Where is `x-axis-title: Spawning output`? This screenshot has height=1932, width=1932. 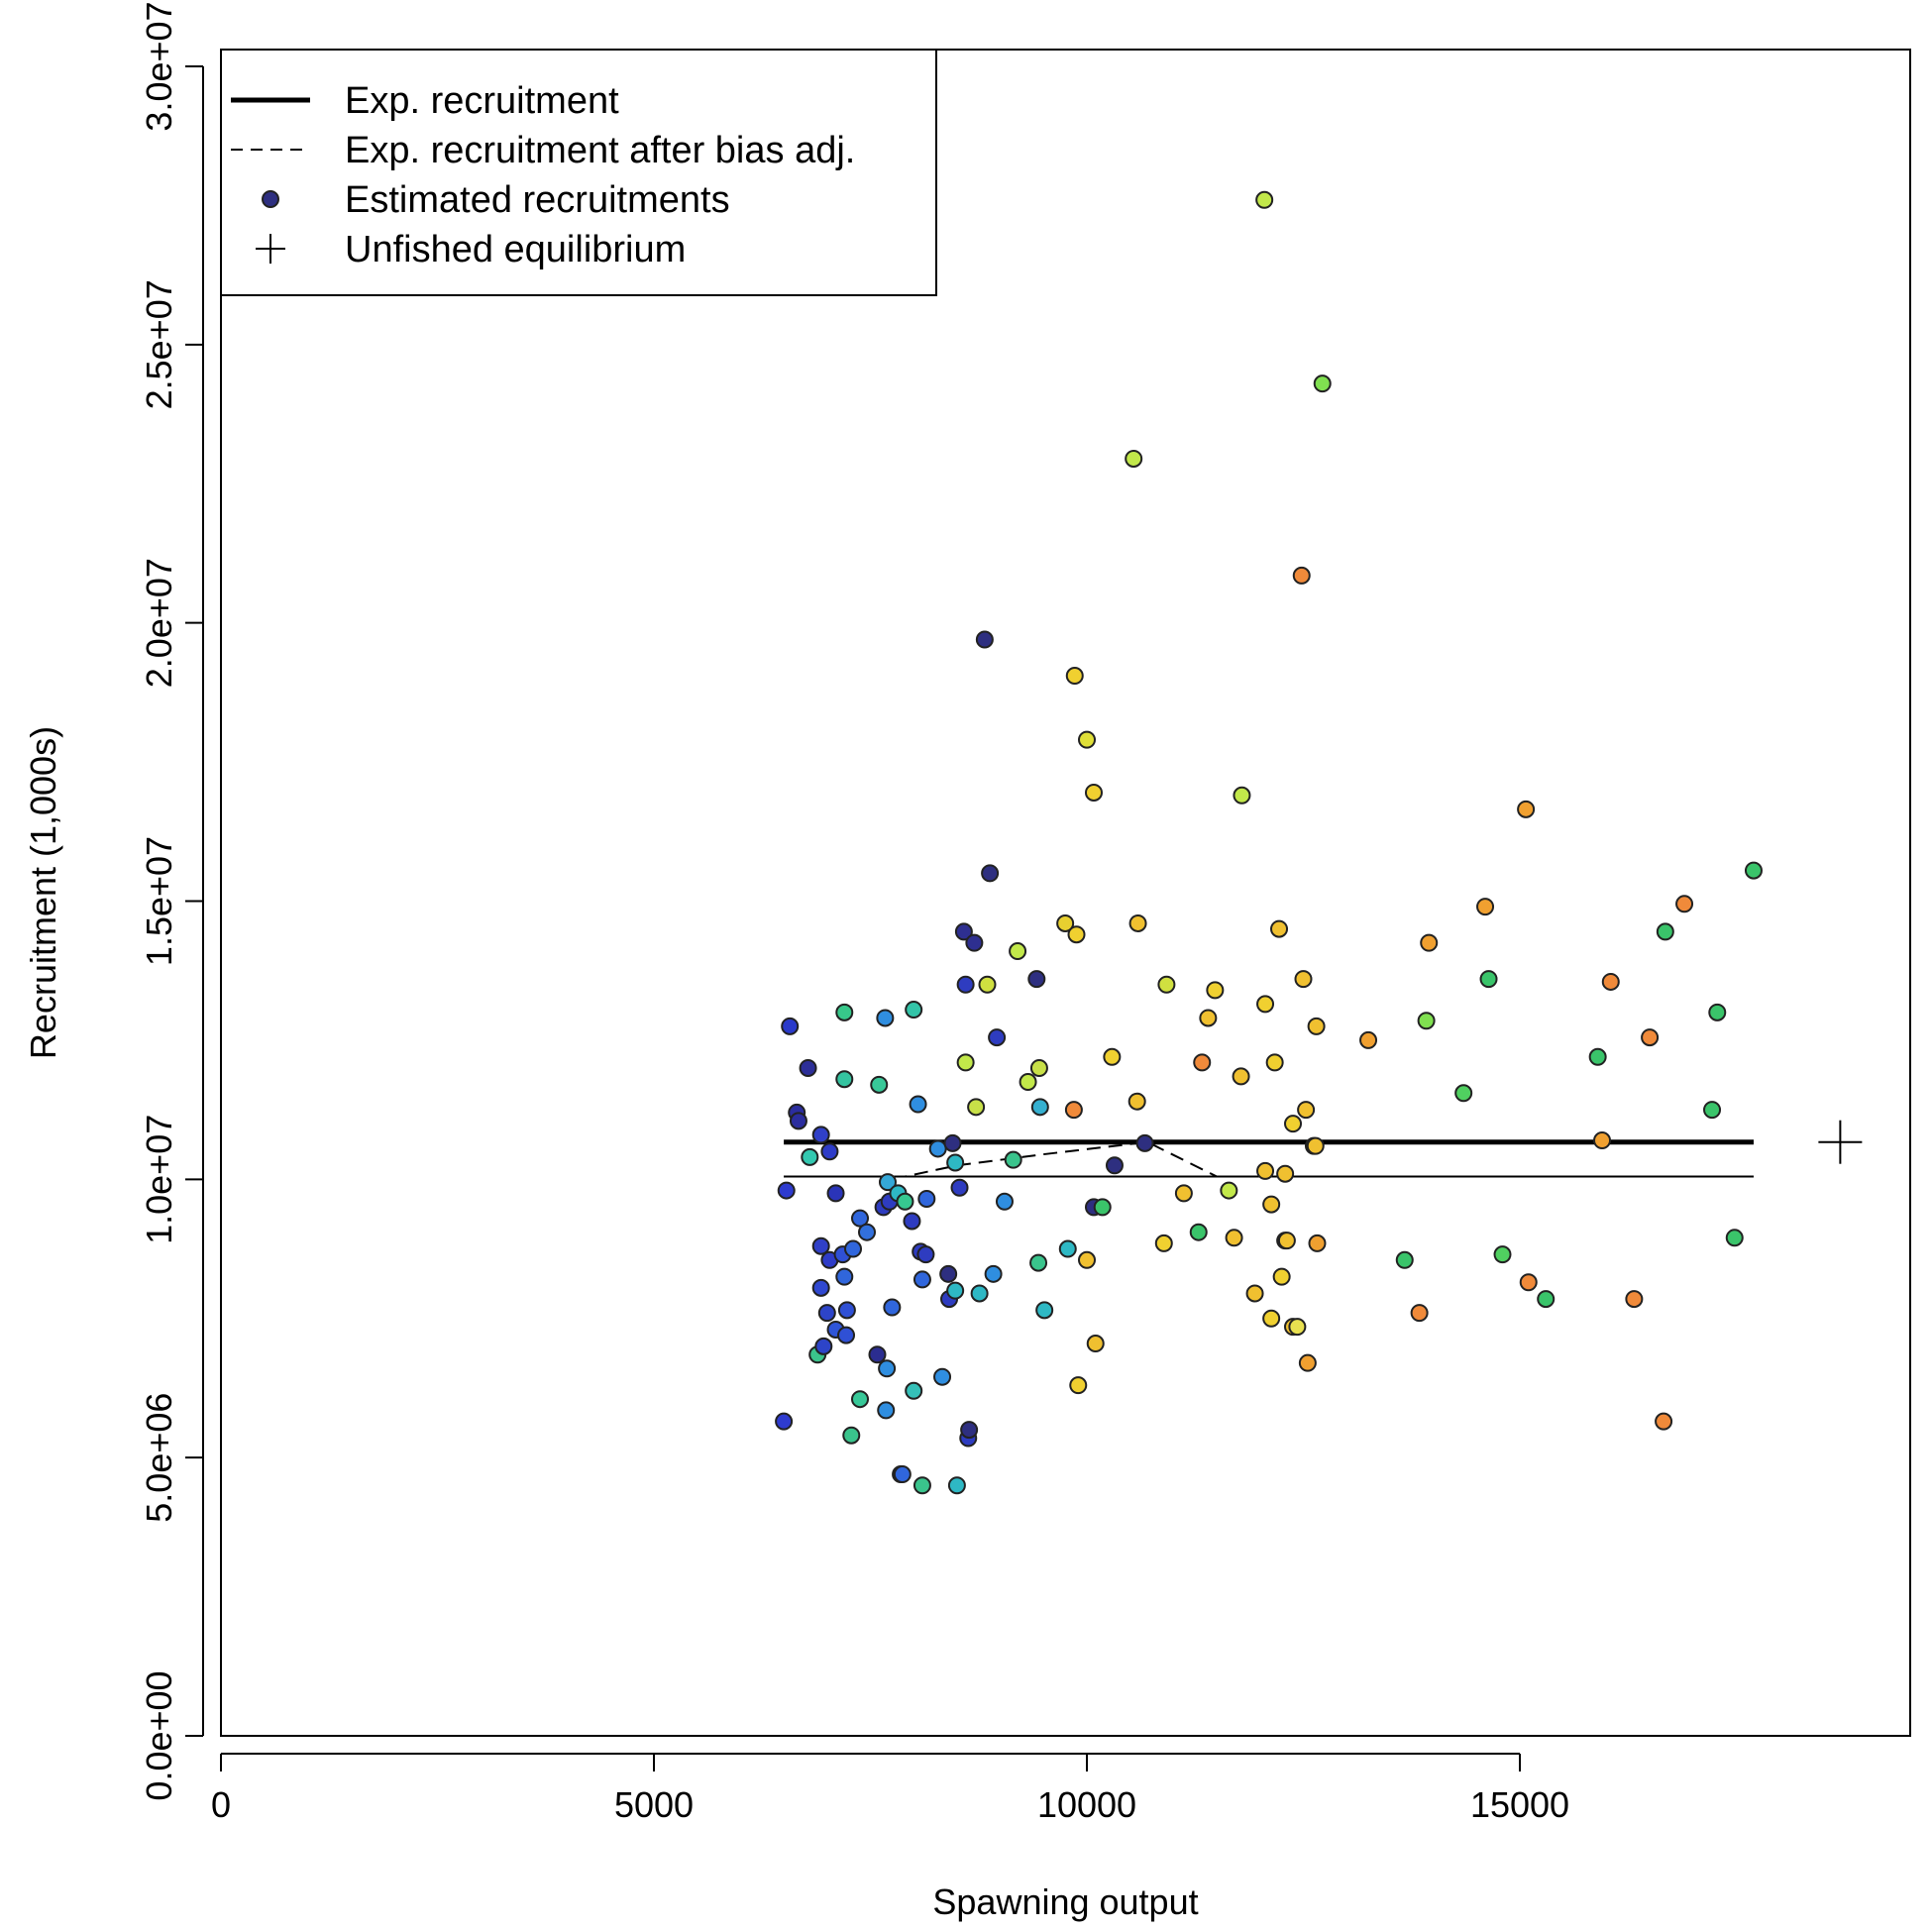 x-axis-title: Spawning output is located at coordinates (1065, 1901).